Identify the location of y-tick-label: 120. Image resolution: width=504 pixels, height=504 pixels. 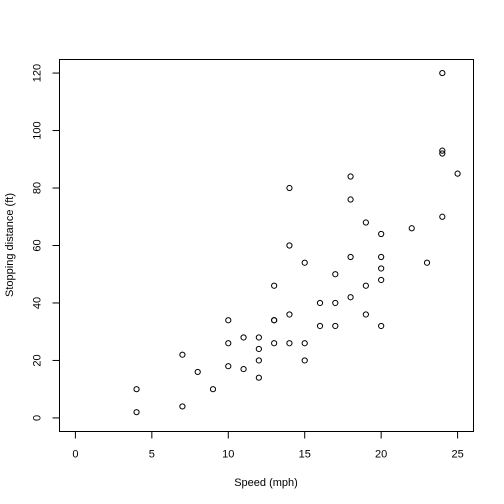
(38, 73).